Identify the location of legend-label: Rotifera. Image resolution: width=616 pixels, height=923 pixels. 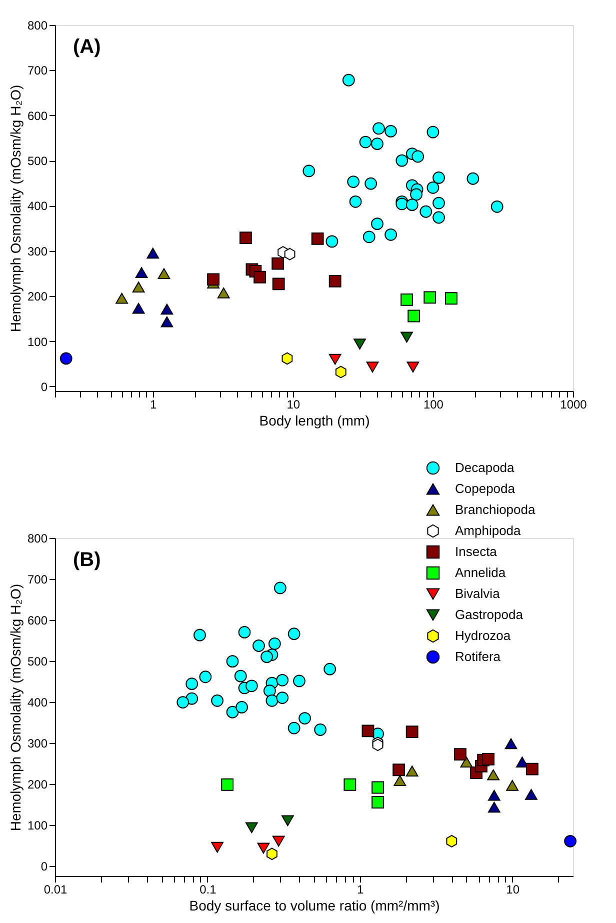
(478, 656).